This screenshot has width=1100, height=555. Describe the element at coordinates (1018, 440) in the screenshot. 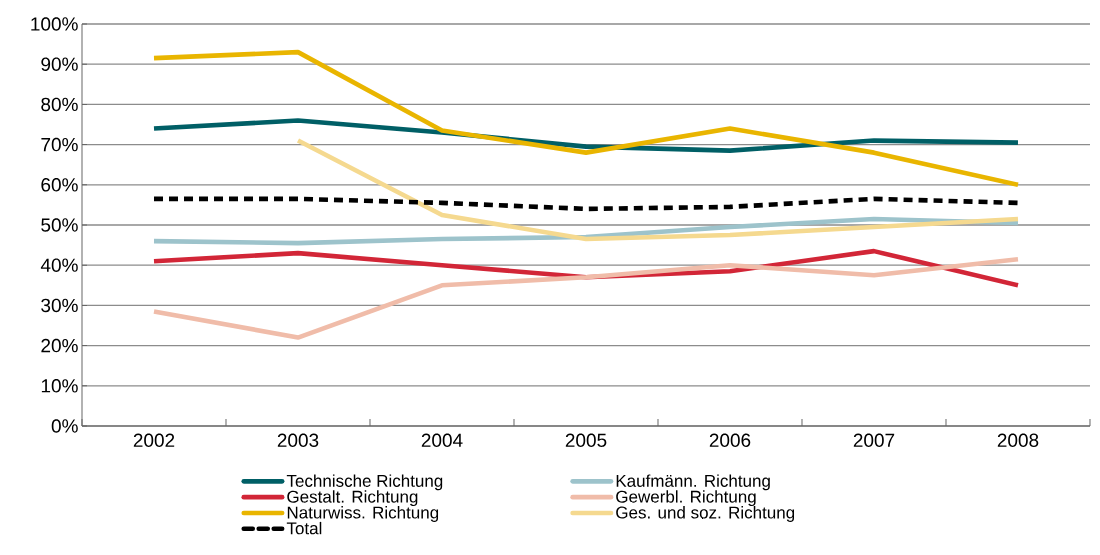

I see `x-tick-label: 2008` at that location.